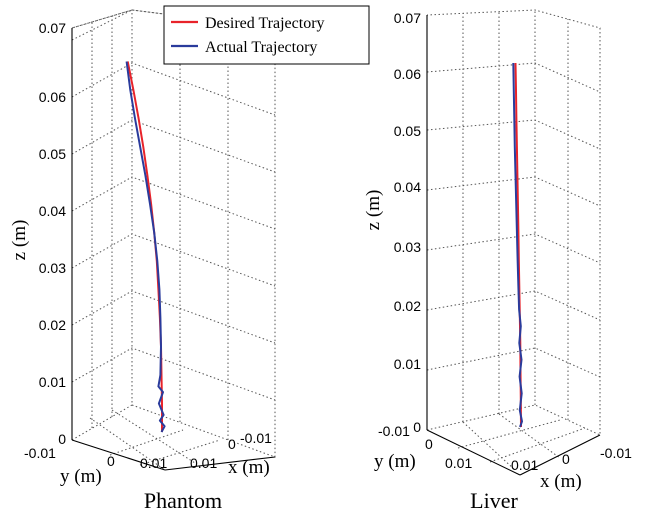 The height and width of the screenshot is (514, 650). Describe the element at coordinates (81, 476) in the screenshot. I see `phantom-y-axis-label: y (m)` at that location.